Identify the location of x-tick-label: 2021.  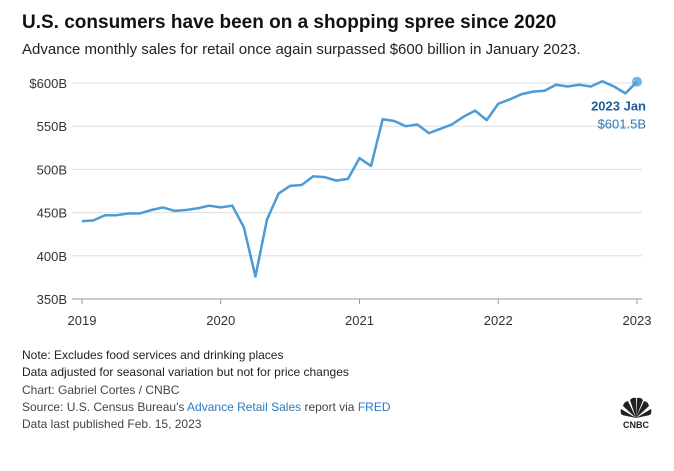
(359, 320).